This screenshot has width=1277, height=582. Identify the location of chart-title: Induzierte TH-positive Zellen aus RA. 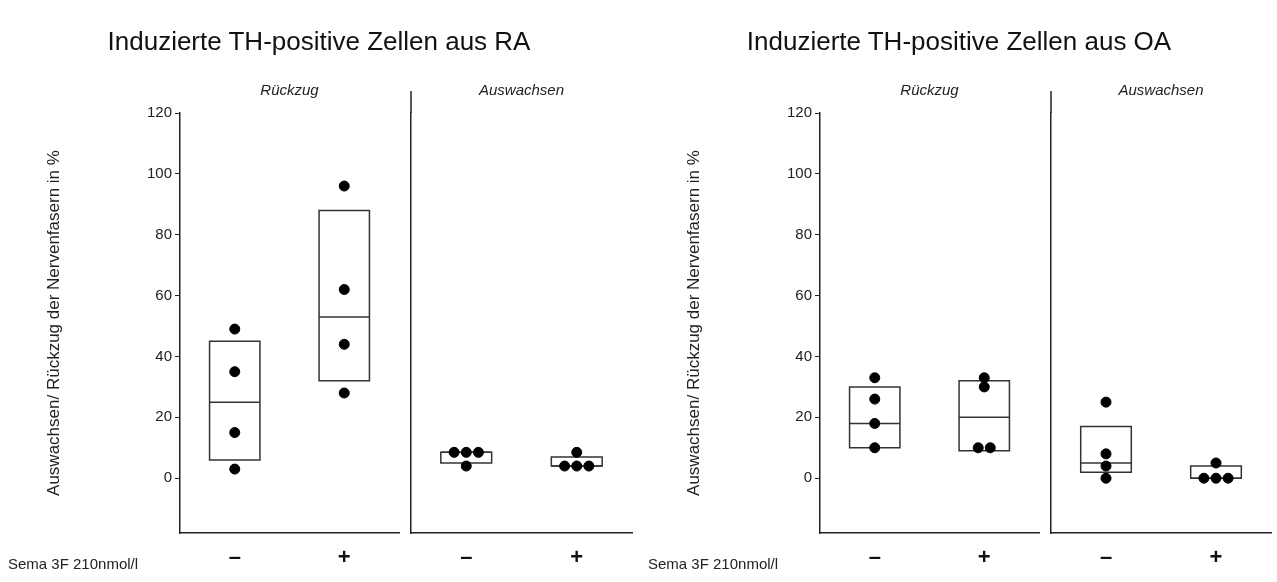
(319, 41).